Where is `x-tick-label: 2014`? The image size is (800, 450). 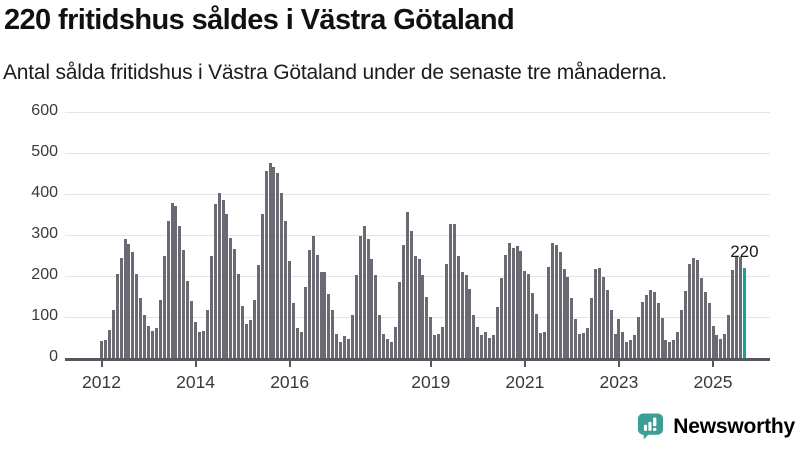 x-tick-label: 2014 is located at coordinates (196, 382).